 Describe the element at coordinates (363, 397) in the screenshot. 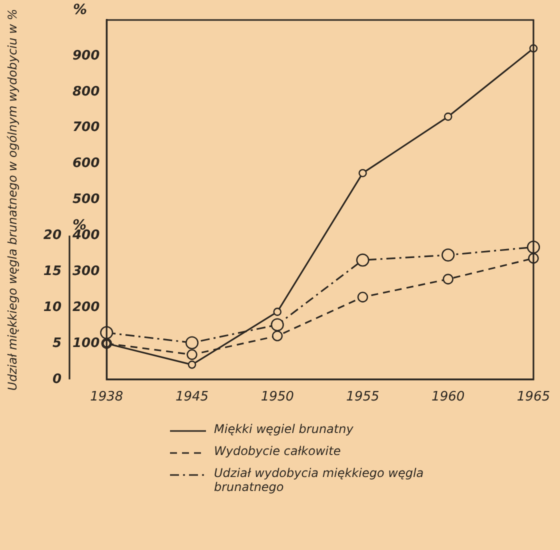

I see `x-tick-label: 1955` at that location.